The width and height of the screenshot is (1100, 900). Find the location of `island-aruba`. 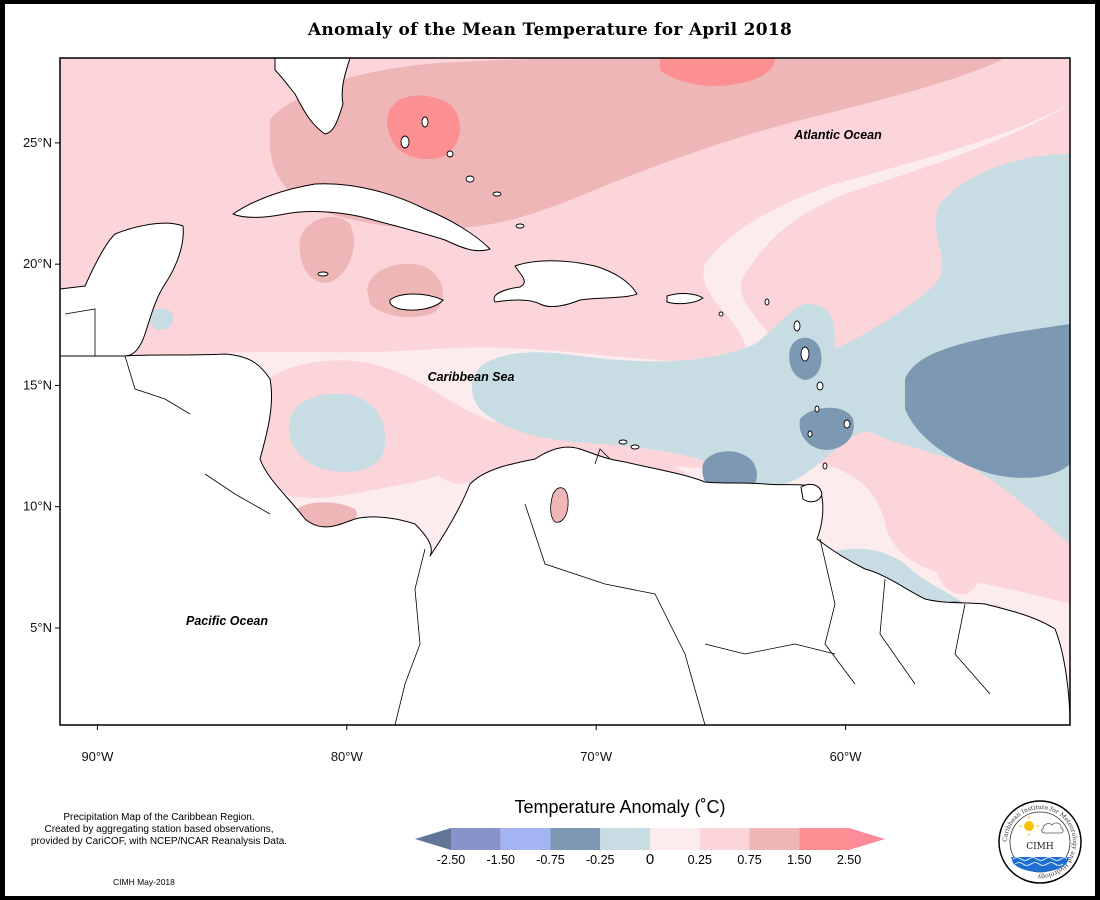

island-aruba is located at coordinates (623, 442).